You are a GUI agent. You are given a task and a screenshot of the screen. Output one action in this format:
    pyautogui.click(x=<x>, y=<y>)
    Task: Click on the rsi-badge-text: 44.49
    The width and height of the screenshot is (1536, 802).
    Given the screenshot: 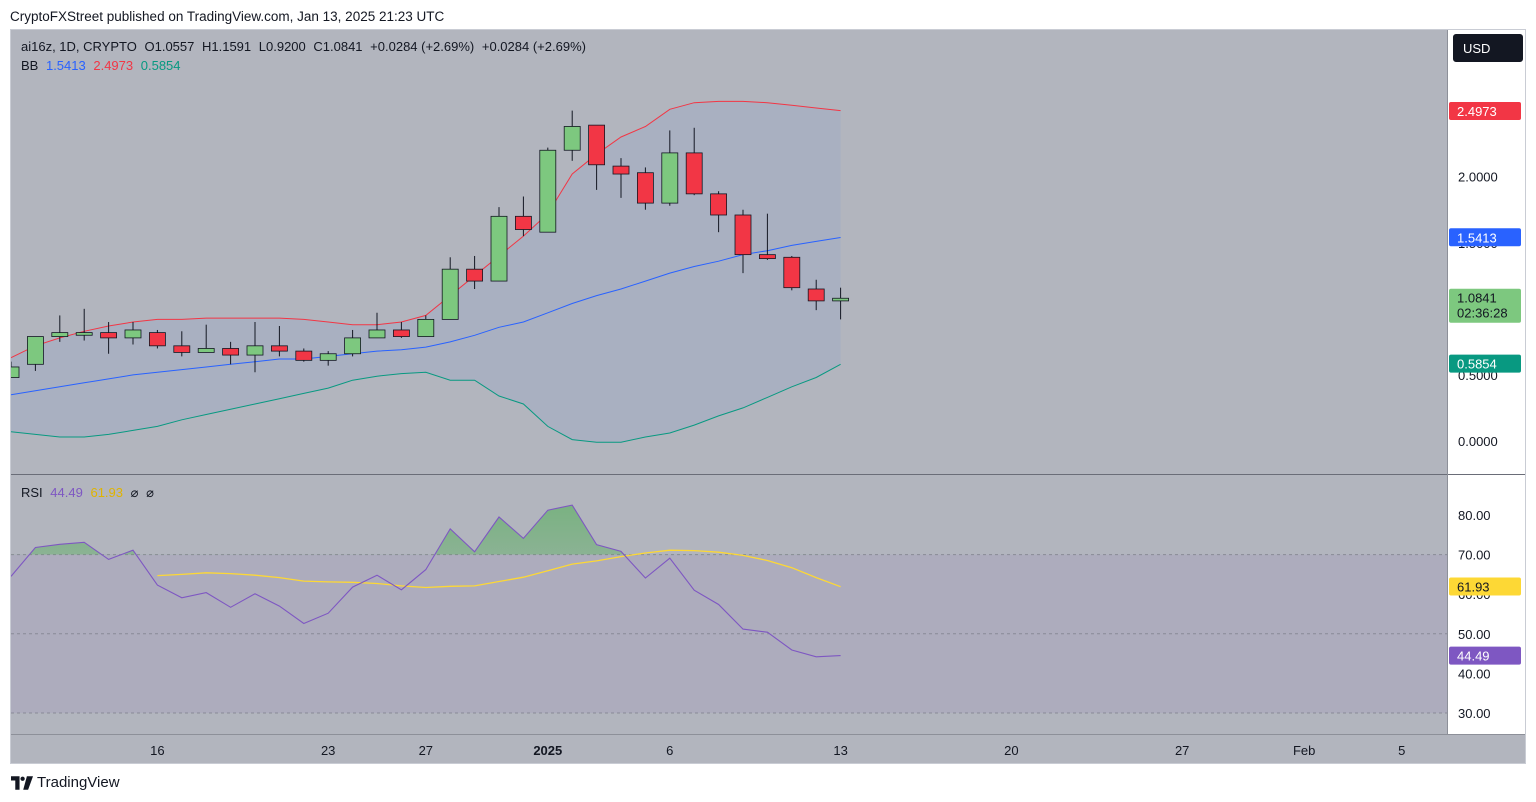 What is the action you would take?
    pyautogui.click(x=1473, y=656)
    